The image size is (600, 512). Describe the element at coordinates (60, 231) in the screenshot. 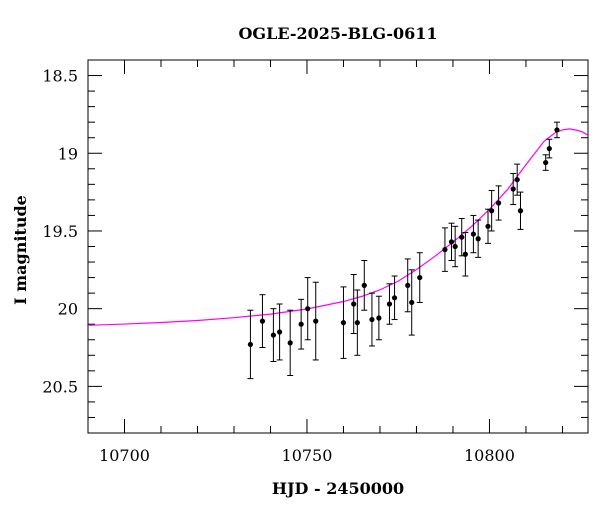

I see `y-tick-label: 19.5` at that location.